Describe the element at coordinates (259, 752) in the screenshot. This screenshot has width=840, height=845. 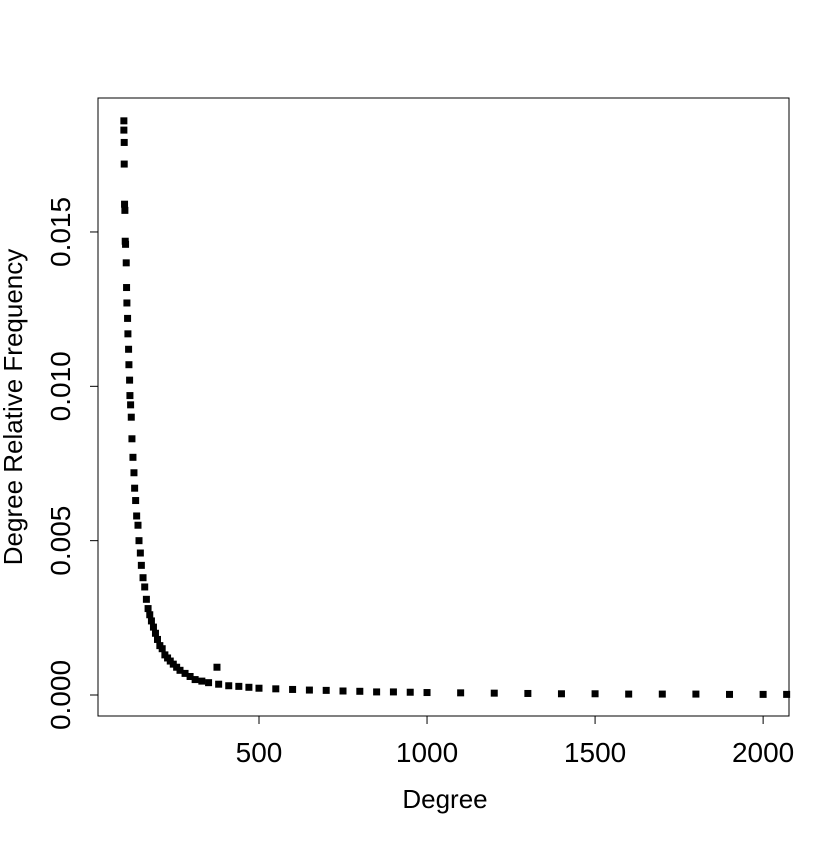
I see `x-tick-label: 500` at that location.